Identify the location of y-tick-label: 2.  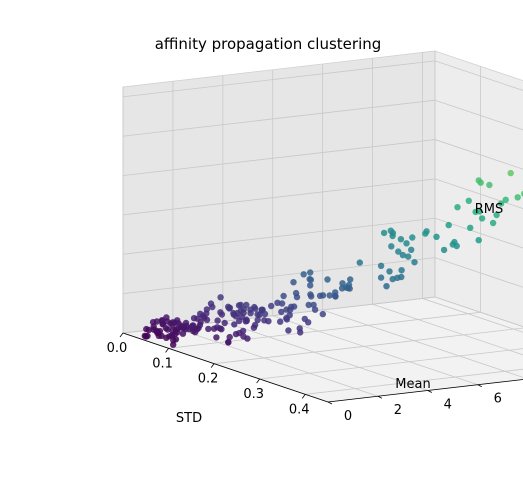
(398, 410).